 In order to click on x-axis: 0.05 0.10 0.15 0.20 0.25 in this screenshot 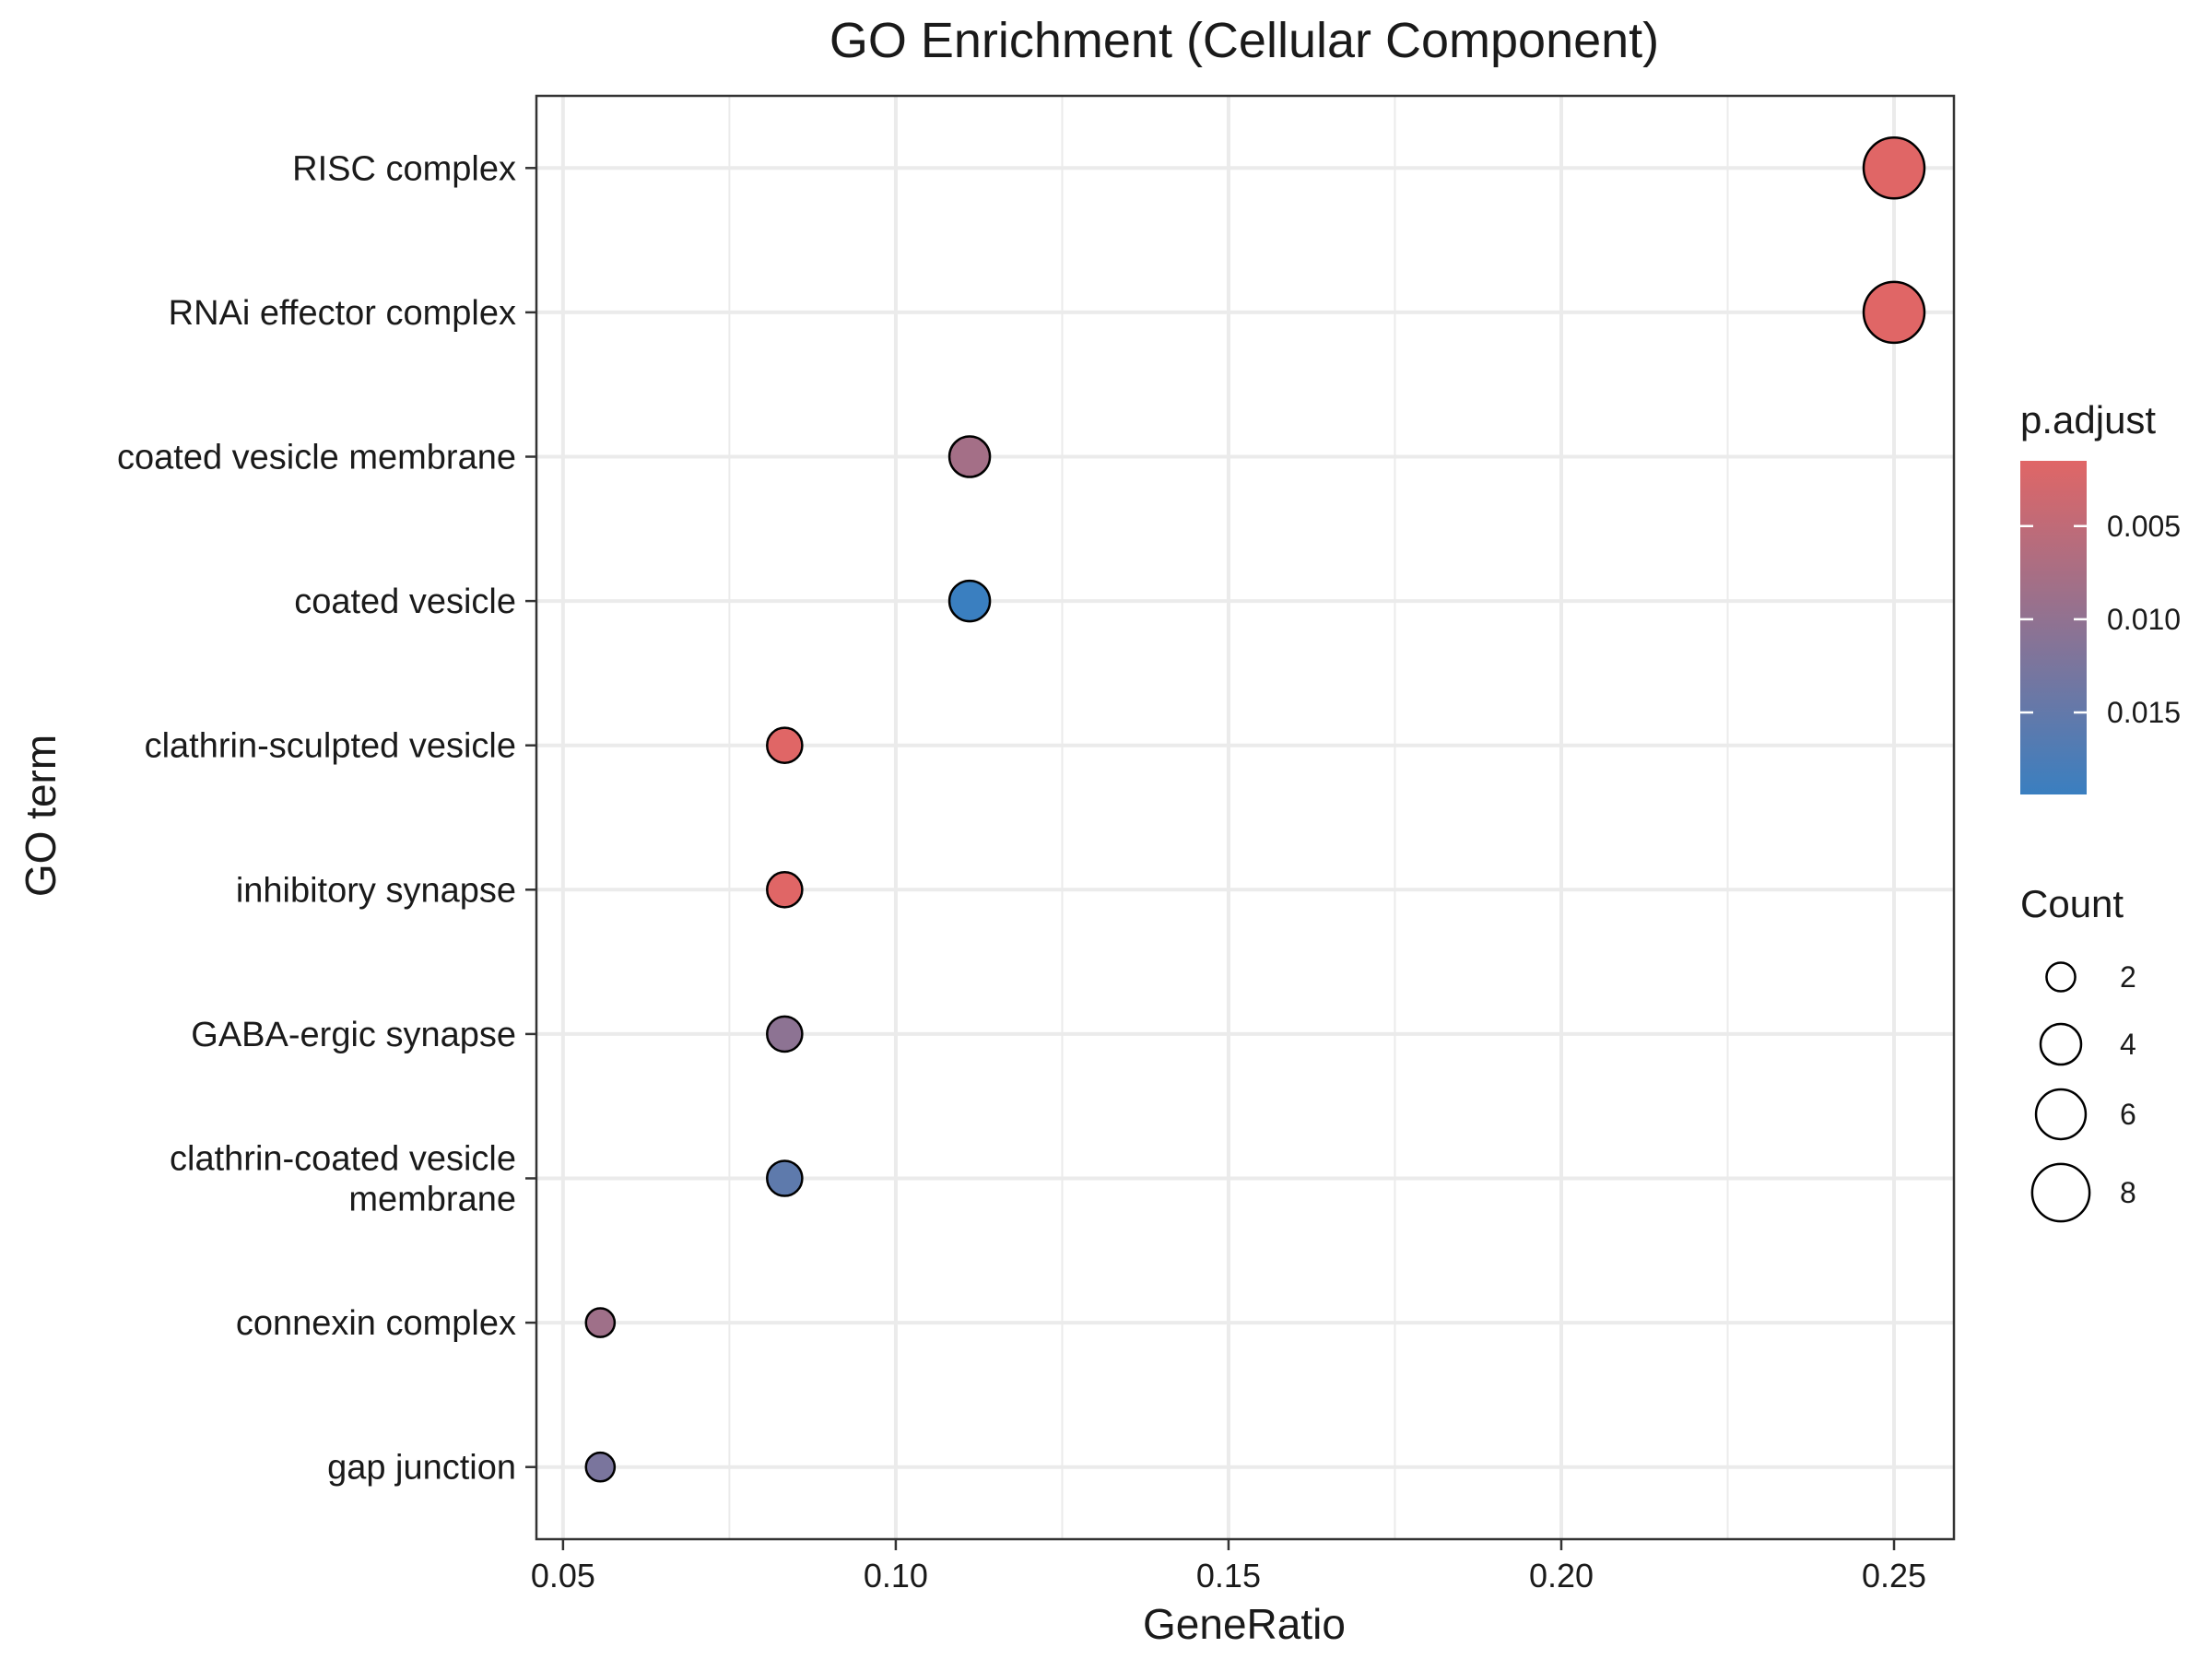, I will do `click(1228, 1566)`.